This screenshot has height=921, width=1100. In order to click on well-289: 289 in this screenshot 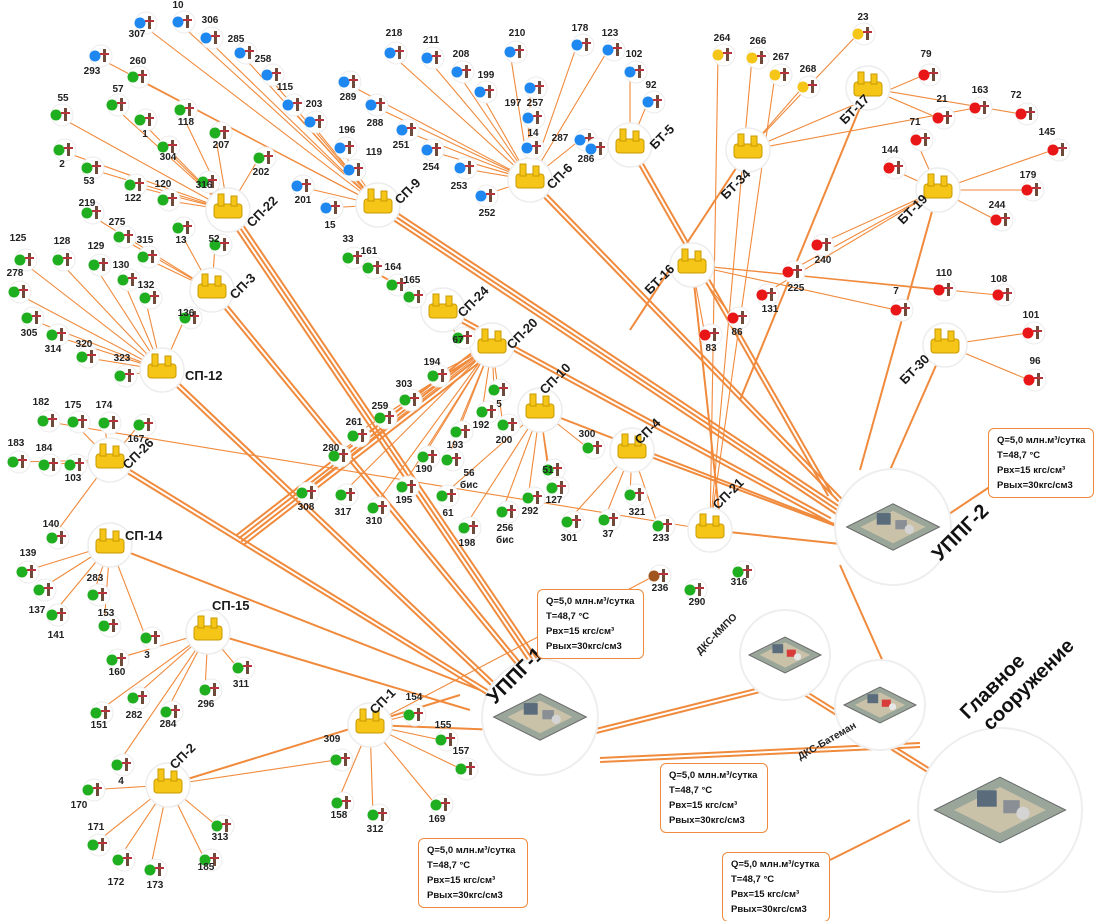, I will do `click(350, 86)`.